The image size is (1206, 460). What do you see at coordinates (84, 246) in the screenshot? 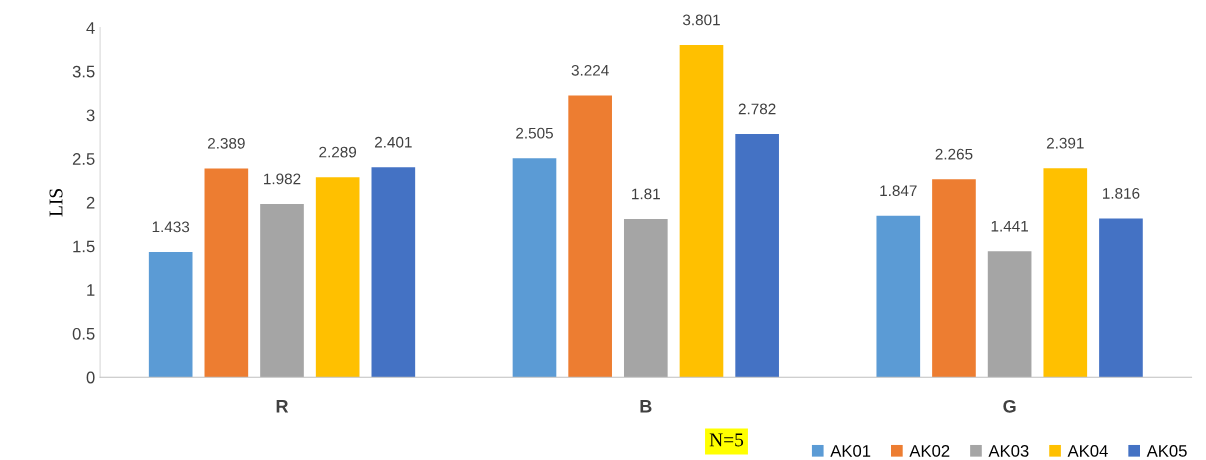
I see `y-tick-label: 1.5` at bounding box center [84, 246].